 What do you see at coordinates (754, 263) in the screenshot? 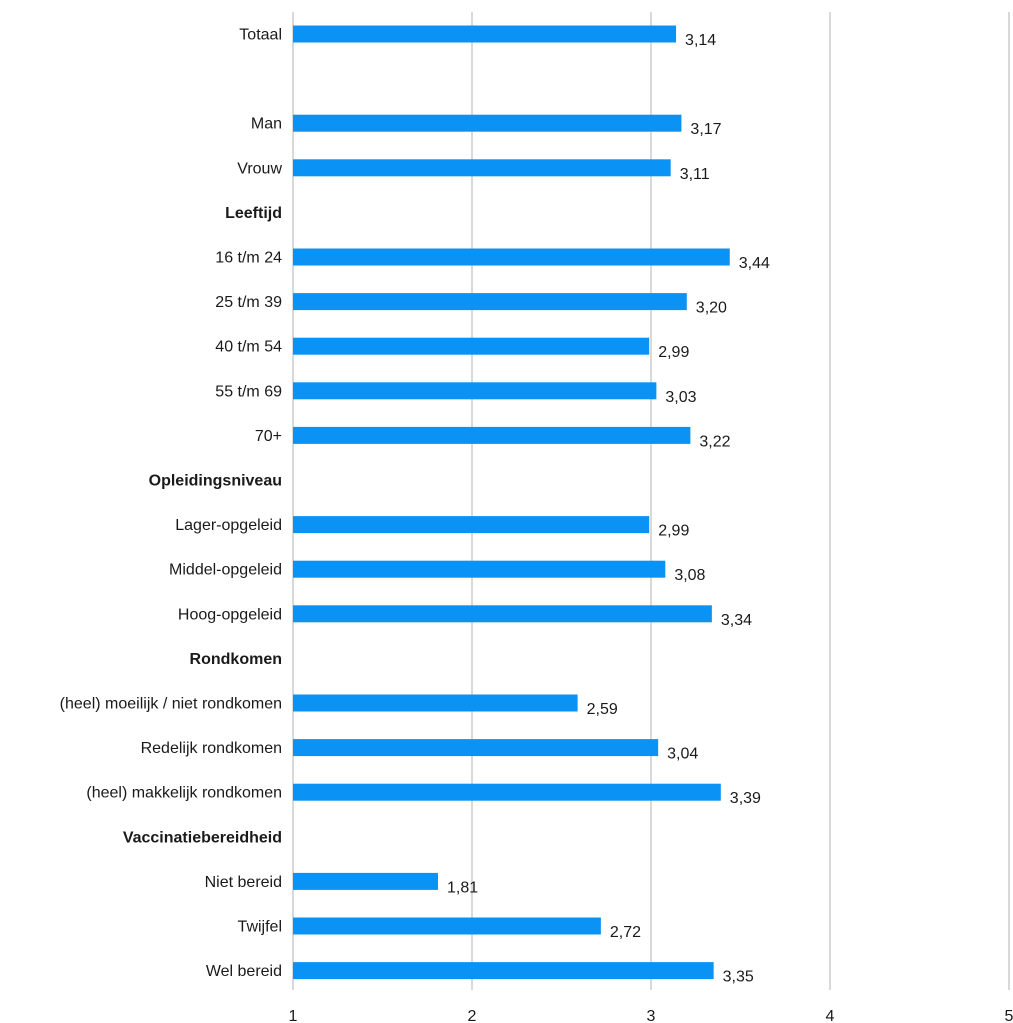
I see `data-label: 3,44` at bounding box center [754, 263].